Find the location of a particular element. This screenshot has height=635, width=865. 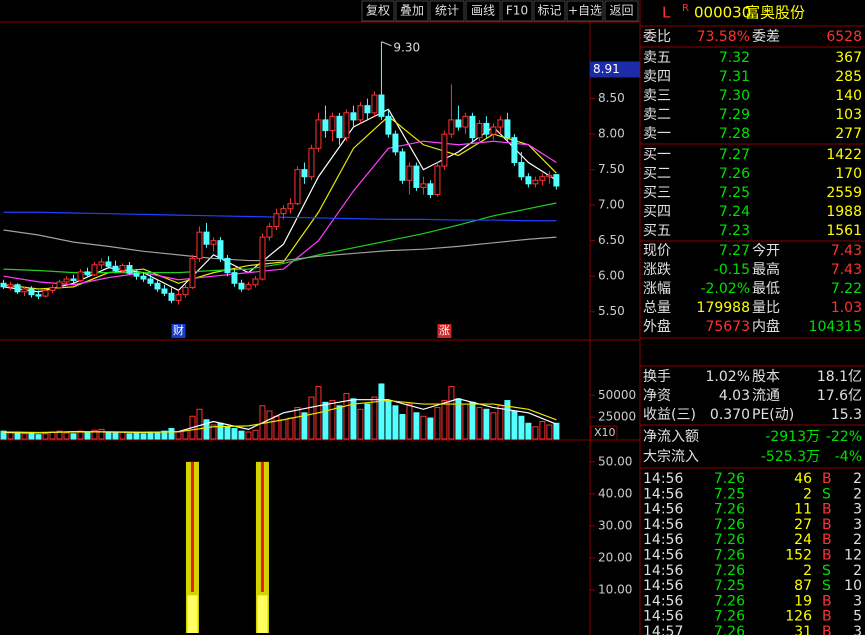

quote-cell: 11 is located at coordinates (803, 510).